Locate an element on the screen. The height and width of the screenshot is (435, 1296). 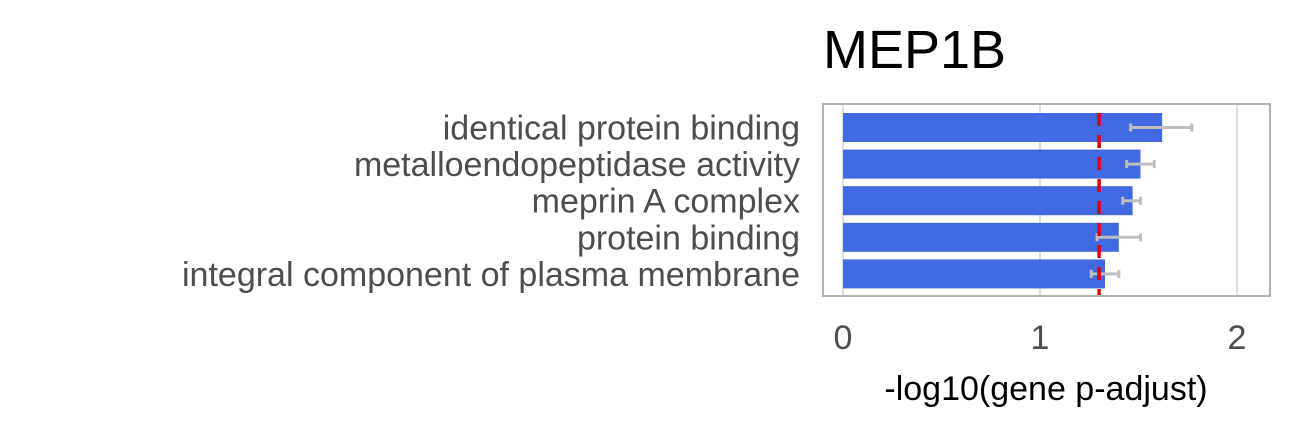
category-label-0: identical protein binding is located at coordinates (621, 129).